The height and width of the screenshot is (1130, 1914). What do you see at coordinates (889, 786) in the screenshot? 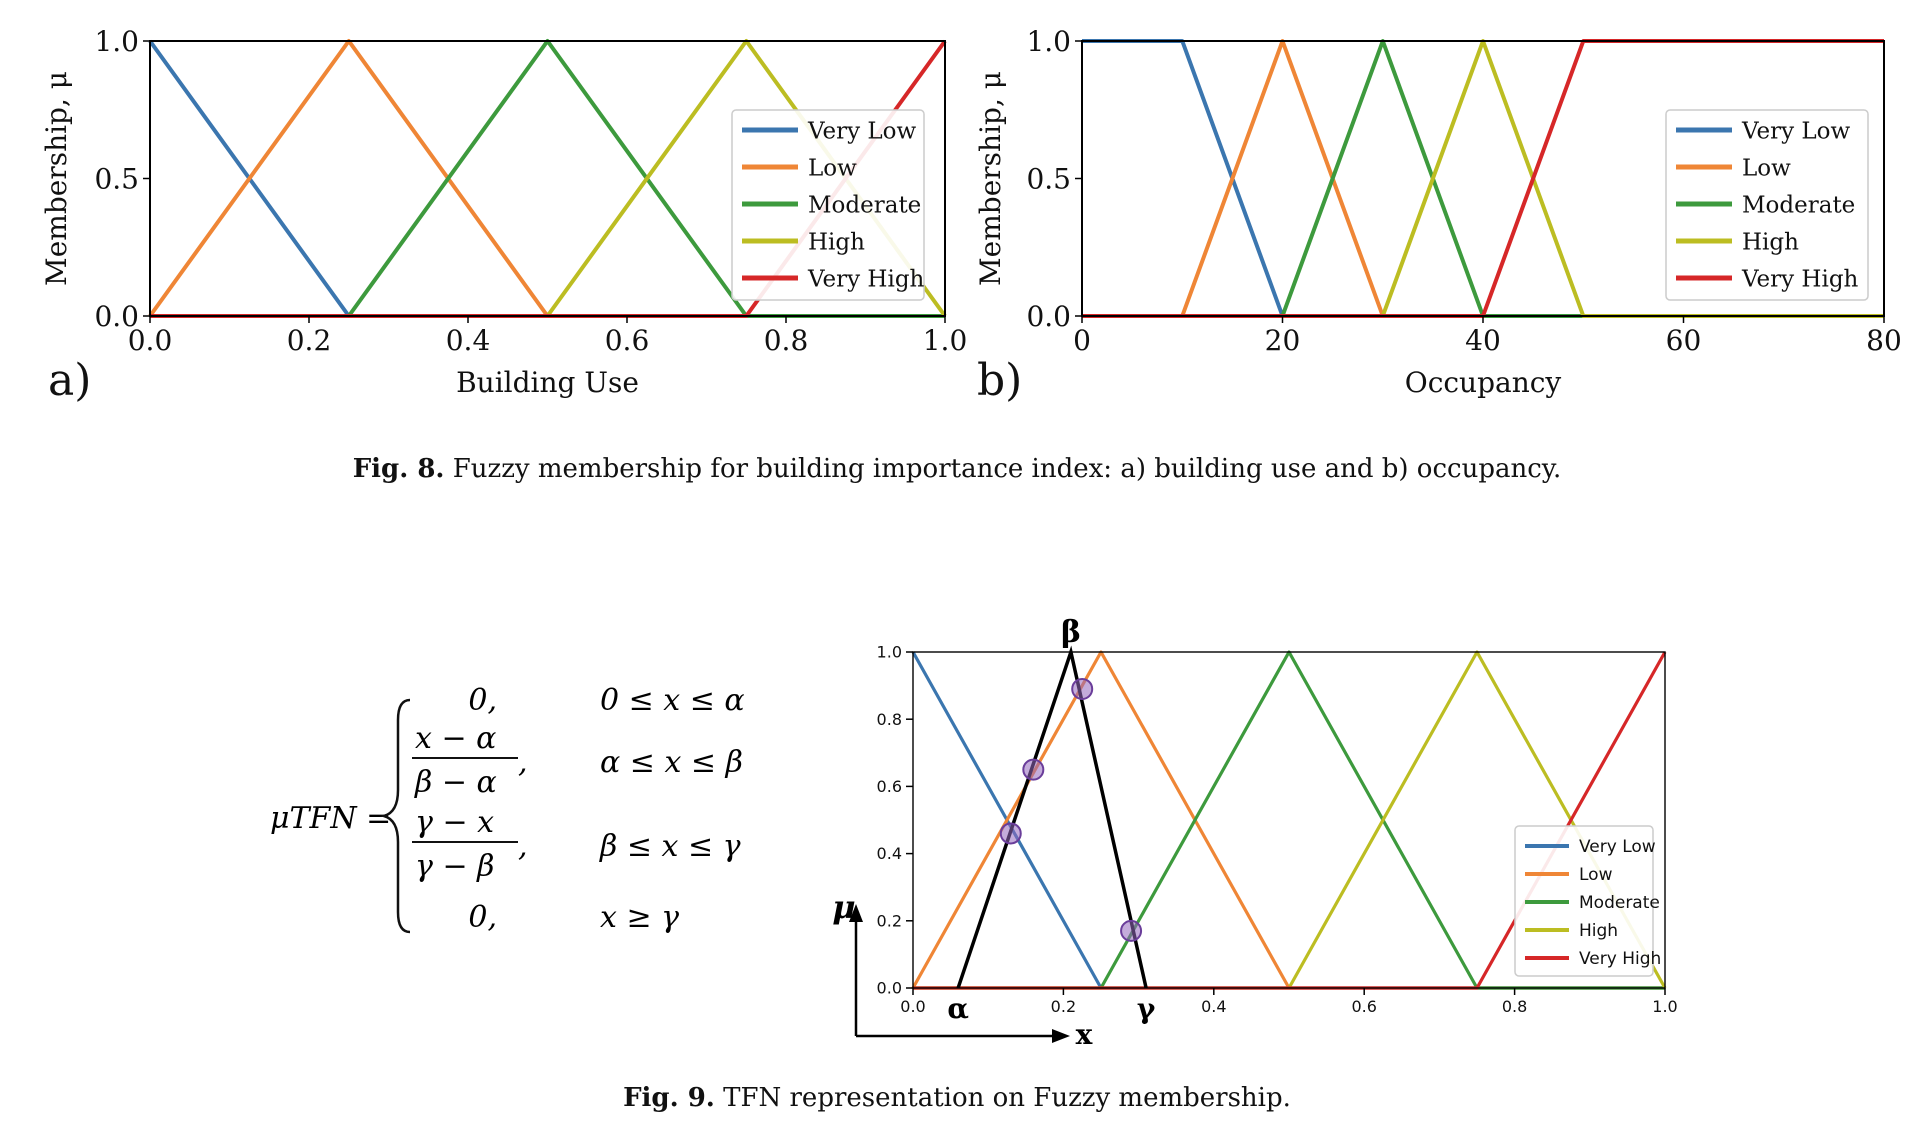
I see `y-tick-label: 0.6` at bounding box center [889, 786].